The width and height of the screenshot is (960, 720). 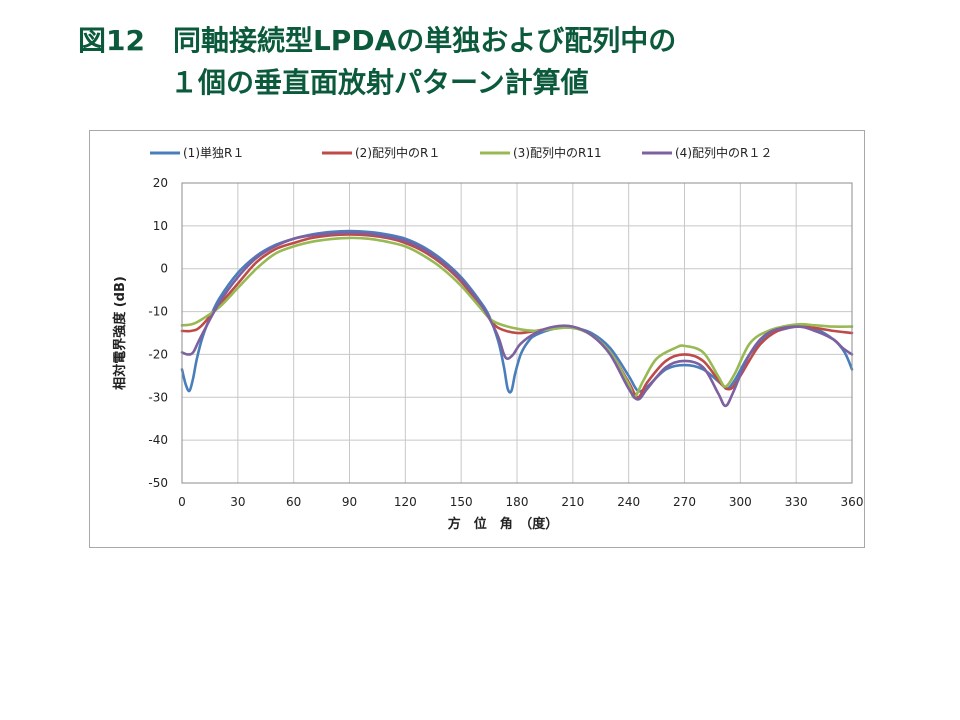 I want to click on x-tick-label: 330, so click(x=796, y=502).